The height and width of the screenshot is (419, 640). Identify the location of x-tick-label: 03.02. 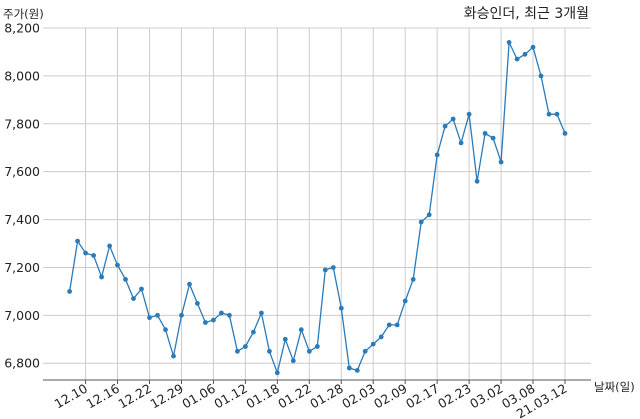
(486, 396).